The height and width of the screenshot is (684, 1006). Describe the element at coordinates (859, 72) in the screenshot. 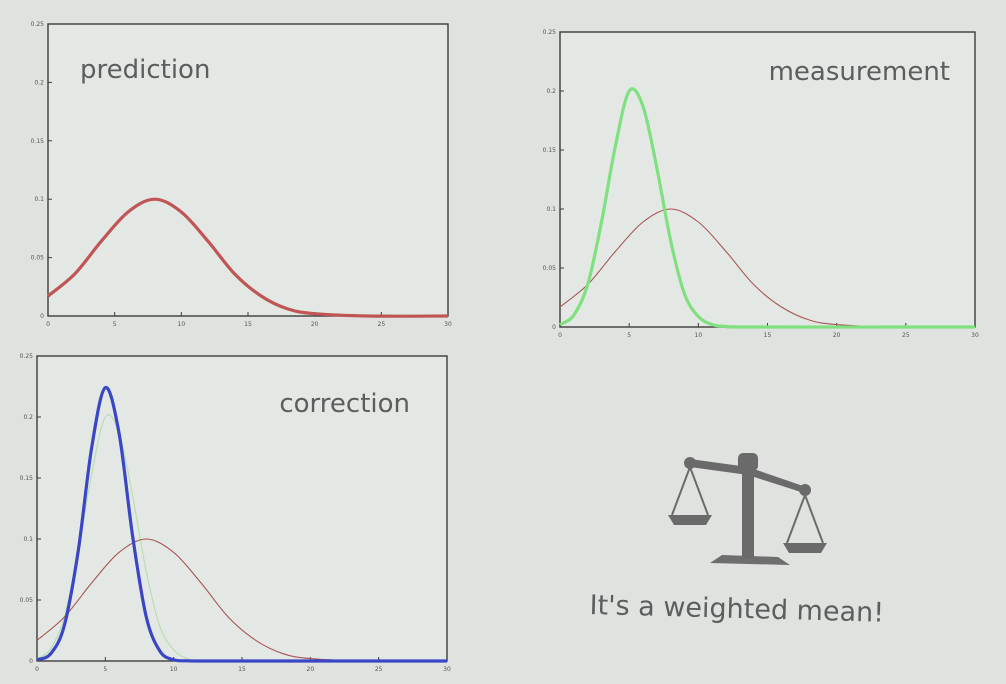

I see `chart-title: measurement` at that location.